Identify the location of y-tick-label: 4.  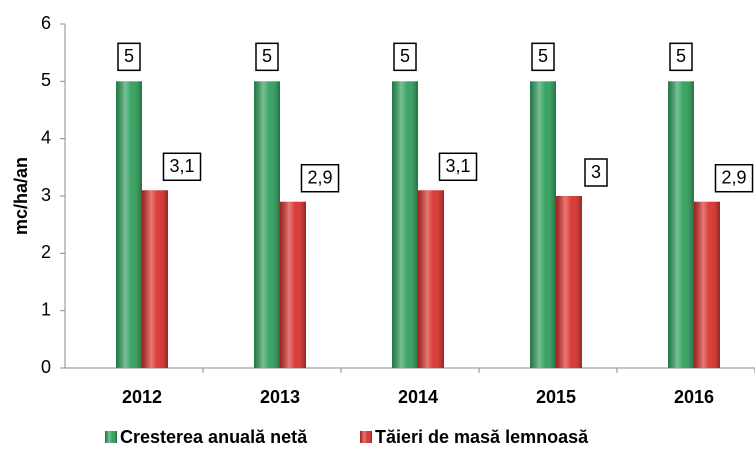
(46, 137).